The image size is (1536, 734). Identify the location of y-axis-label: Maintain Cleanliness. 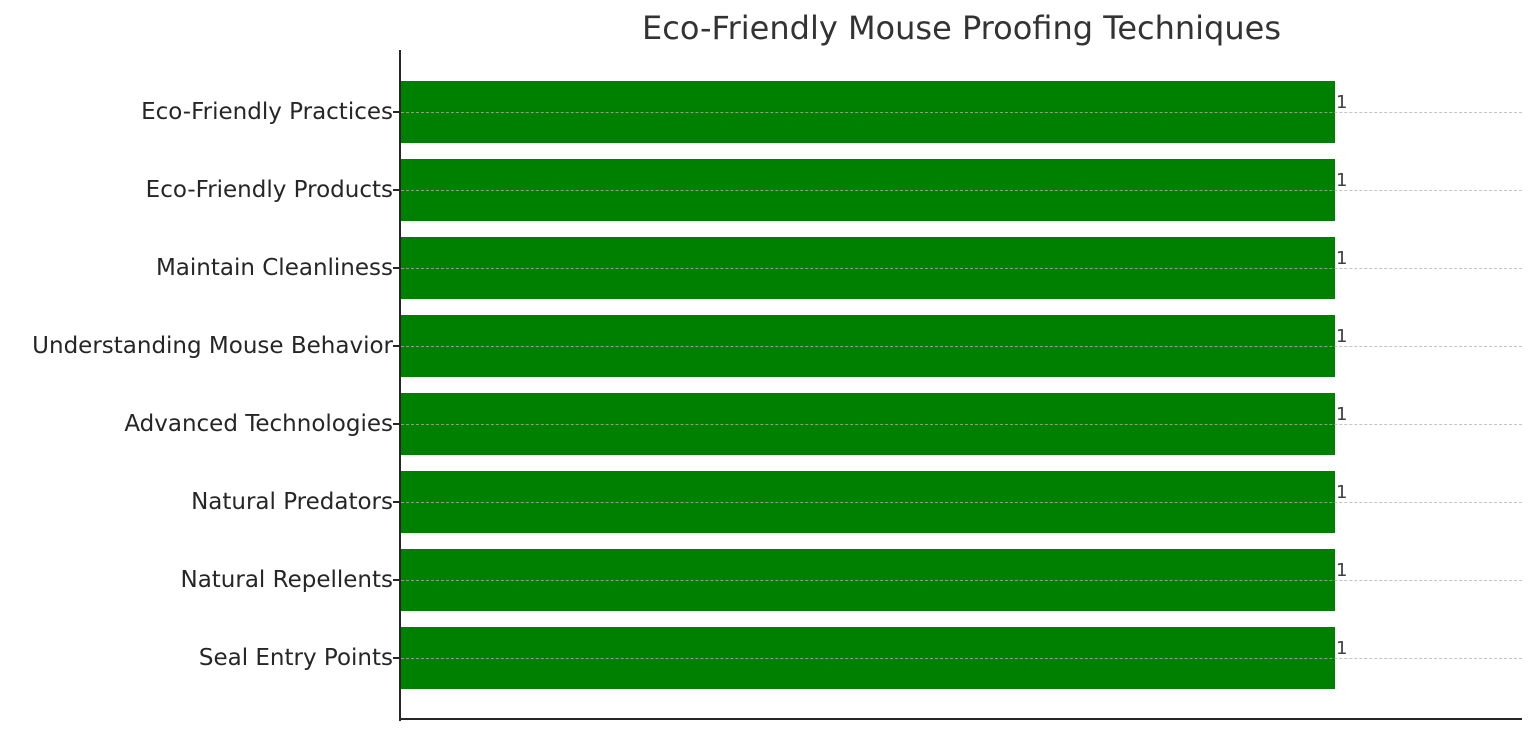
(274, 268).